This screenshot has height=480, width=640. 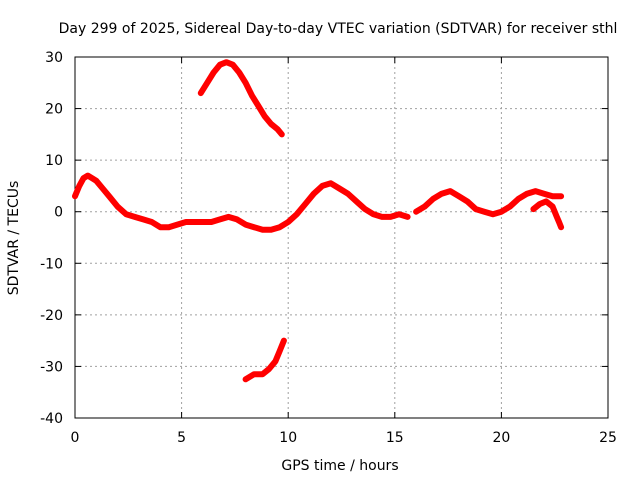 What do you see at coordinates (608, 438) in the screenshot?
I see `x-tick-label: 25` at bounding box center [608, 438].